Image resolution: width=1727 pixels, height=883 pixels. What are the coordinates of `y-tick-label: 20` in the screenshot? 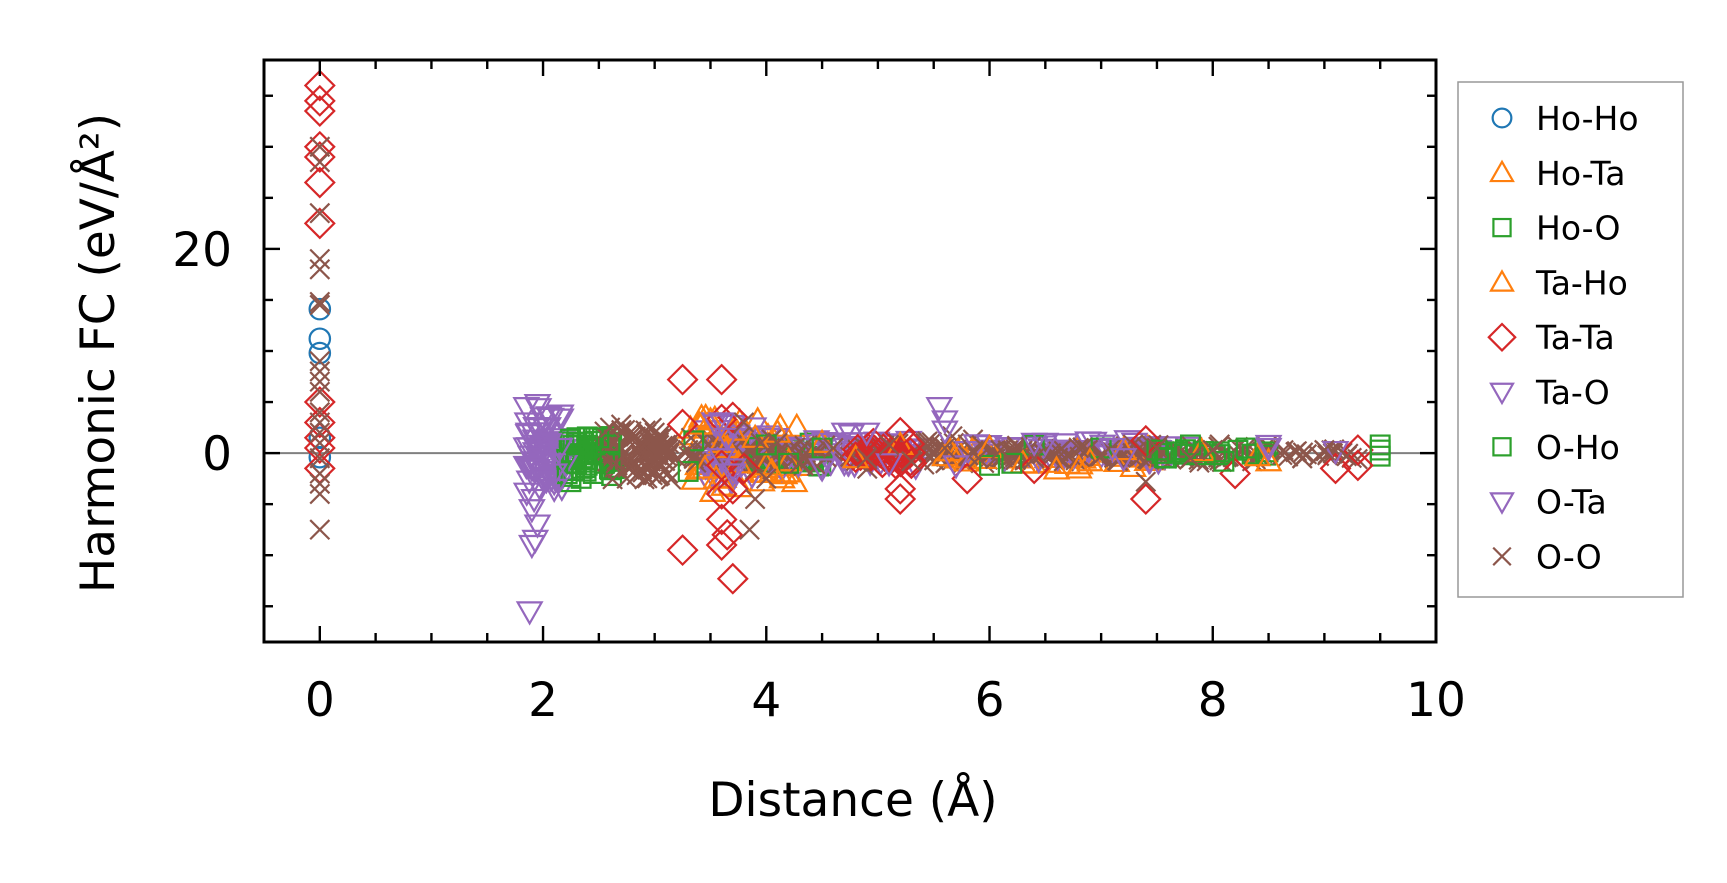 It's located at (202, 250).